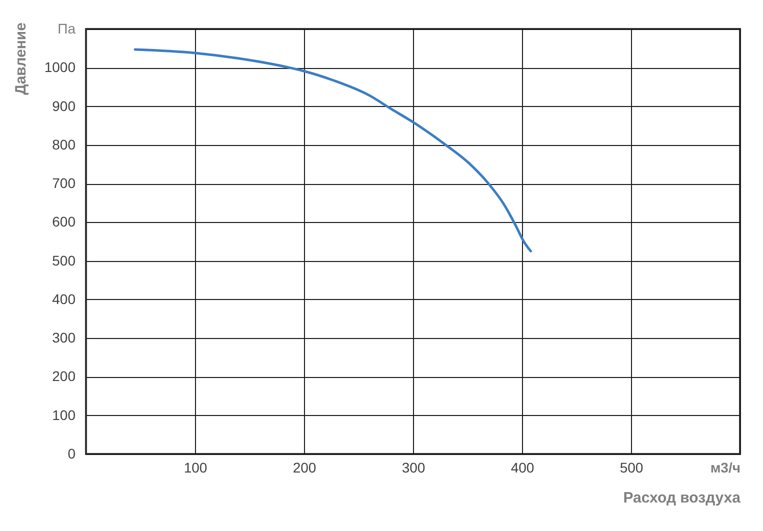  What do you see at coordinates (196, 468) in the screenshot?
I see `x-tick-label: 100` at bounding box center [196, 468].